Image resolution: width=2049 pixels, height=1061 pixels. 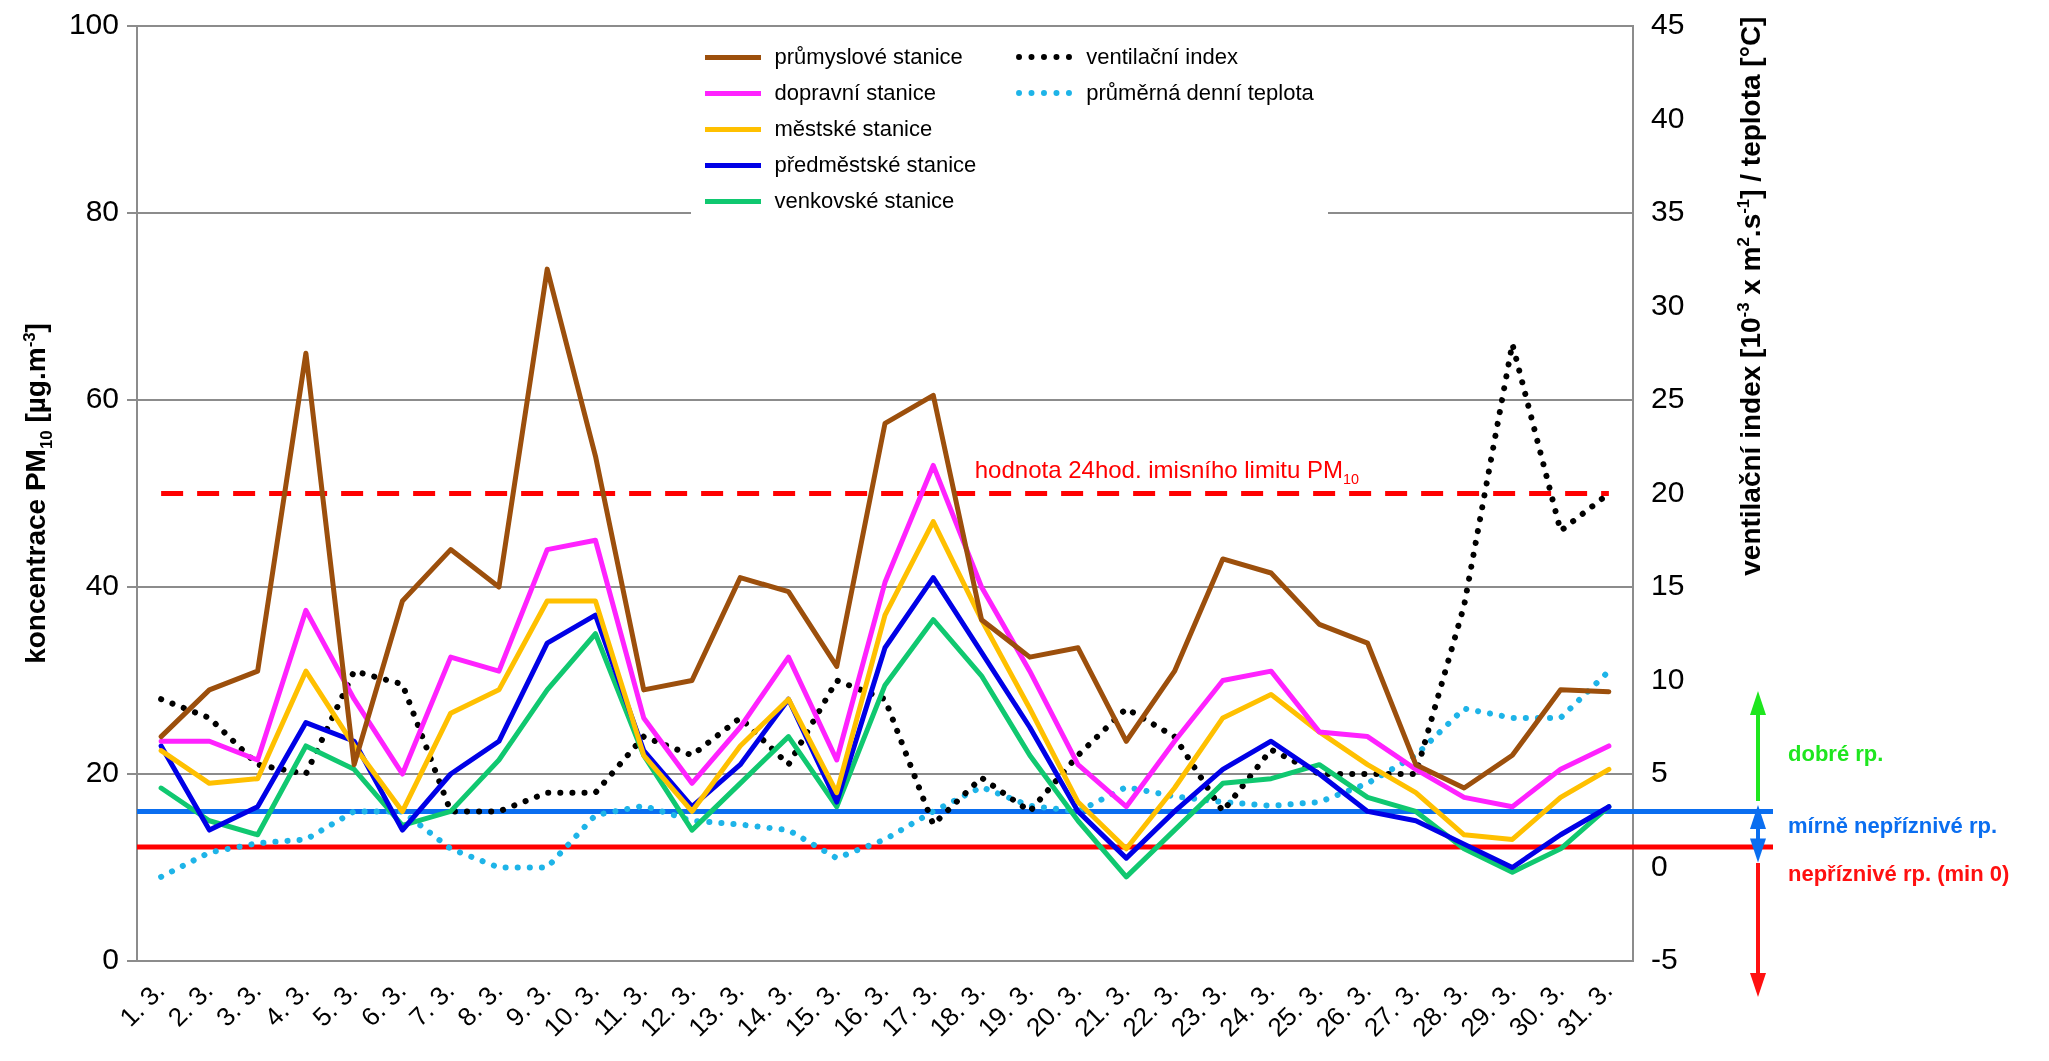 I want to click on legend-label: průměrná denní teplota, so click(x=1200, y=93).